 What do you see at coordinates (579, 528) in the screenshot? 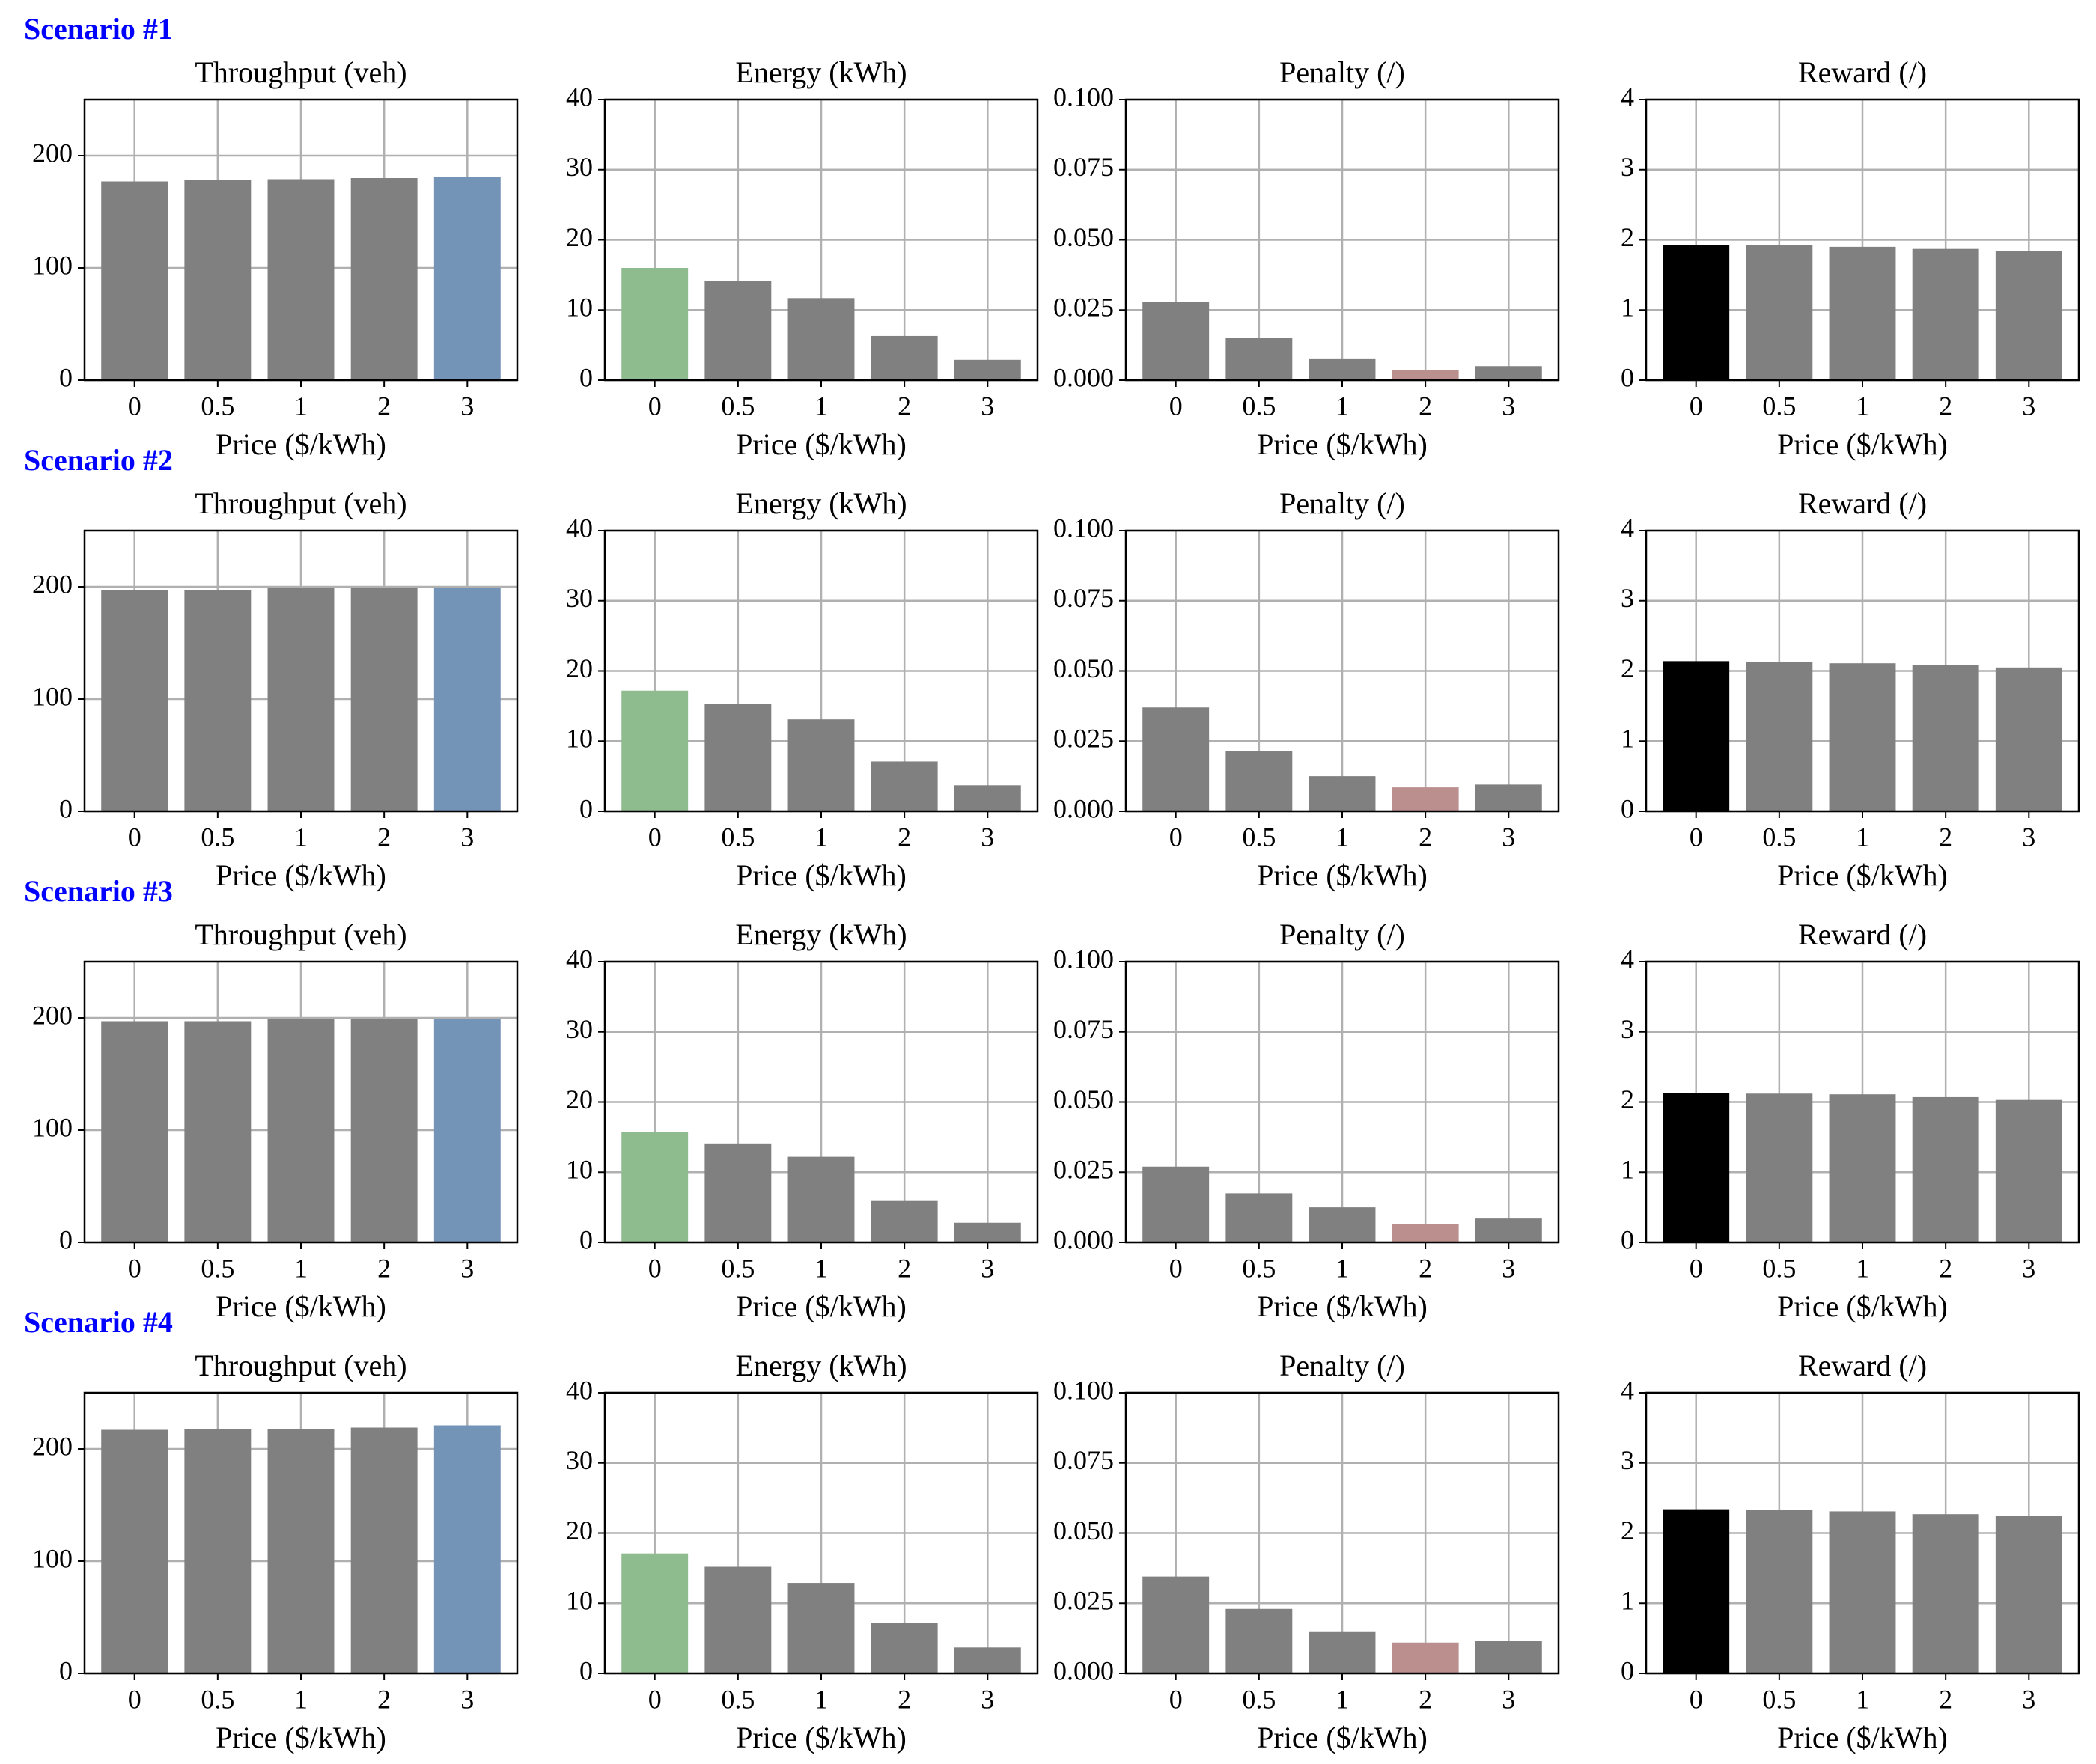
I see `y-tick-label: 40` at bounding box center [579, 528].